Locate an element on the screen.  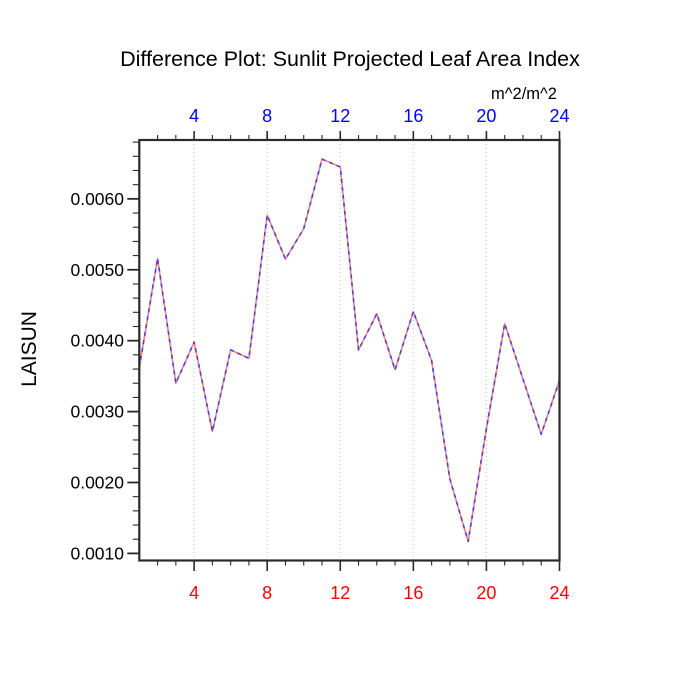
x-axis-bottom-tick-label: 16 is located at coordinates (413, 593).